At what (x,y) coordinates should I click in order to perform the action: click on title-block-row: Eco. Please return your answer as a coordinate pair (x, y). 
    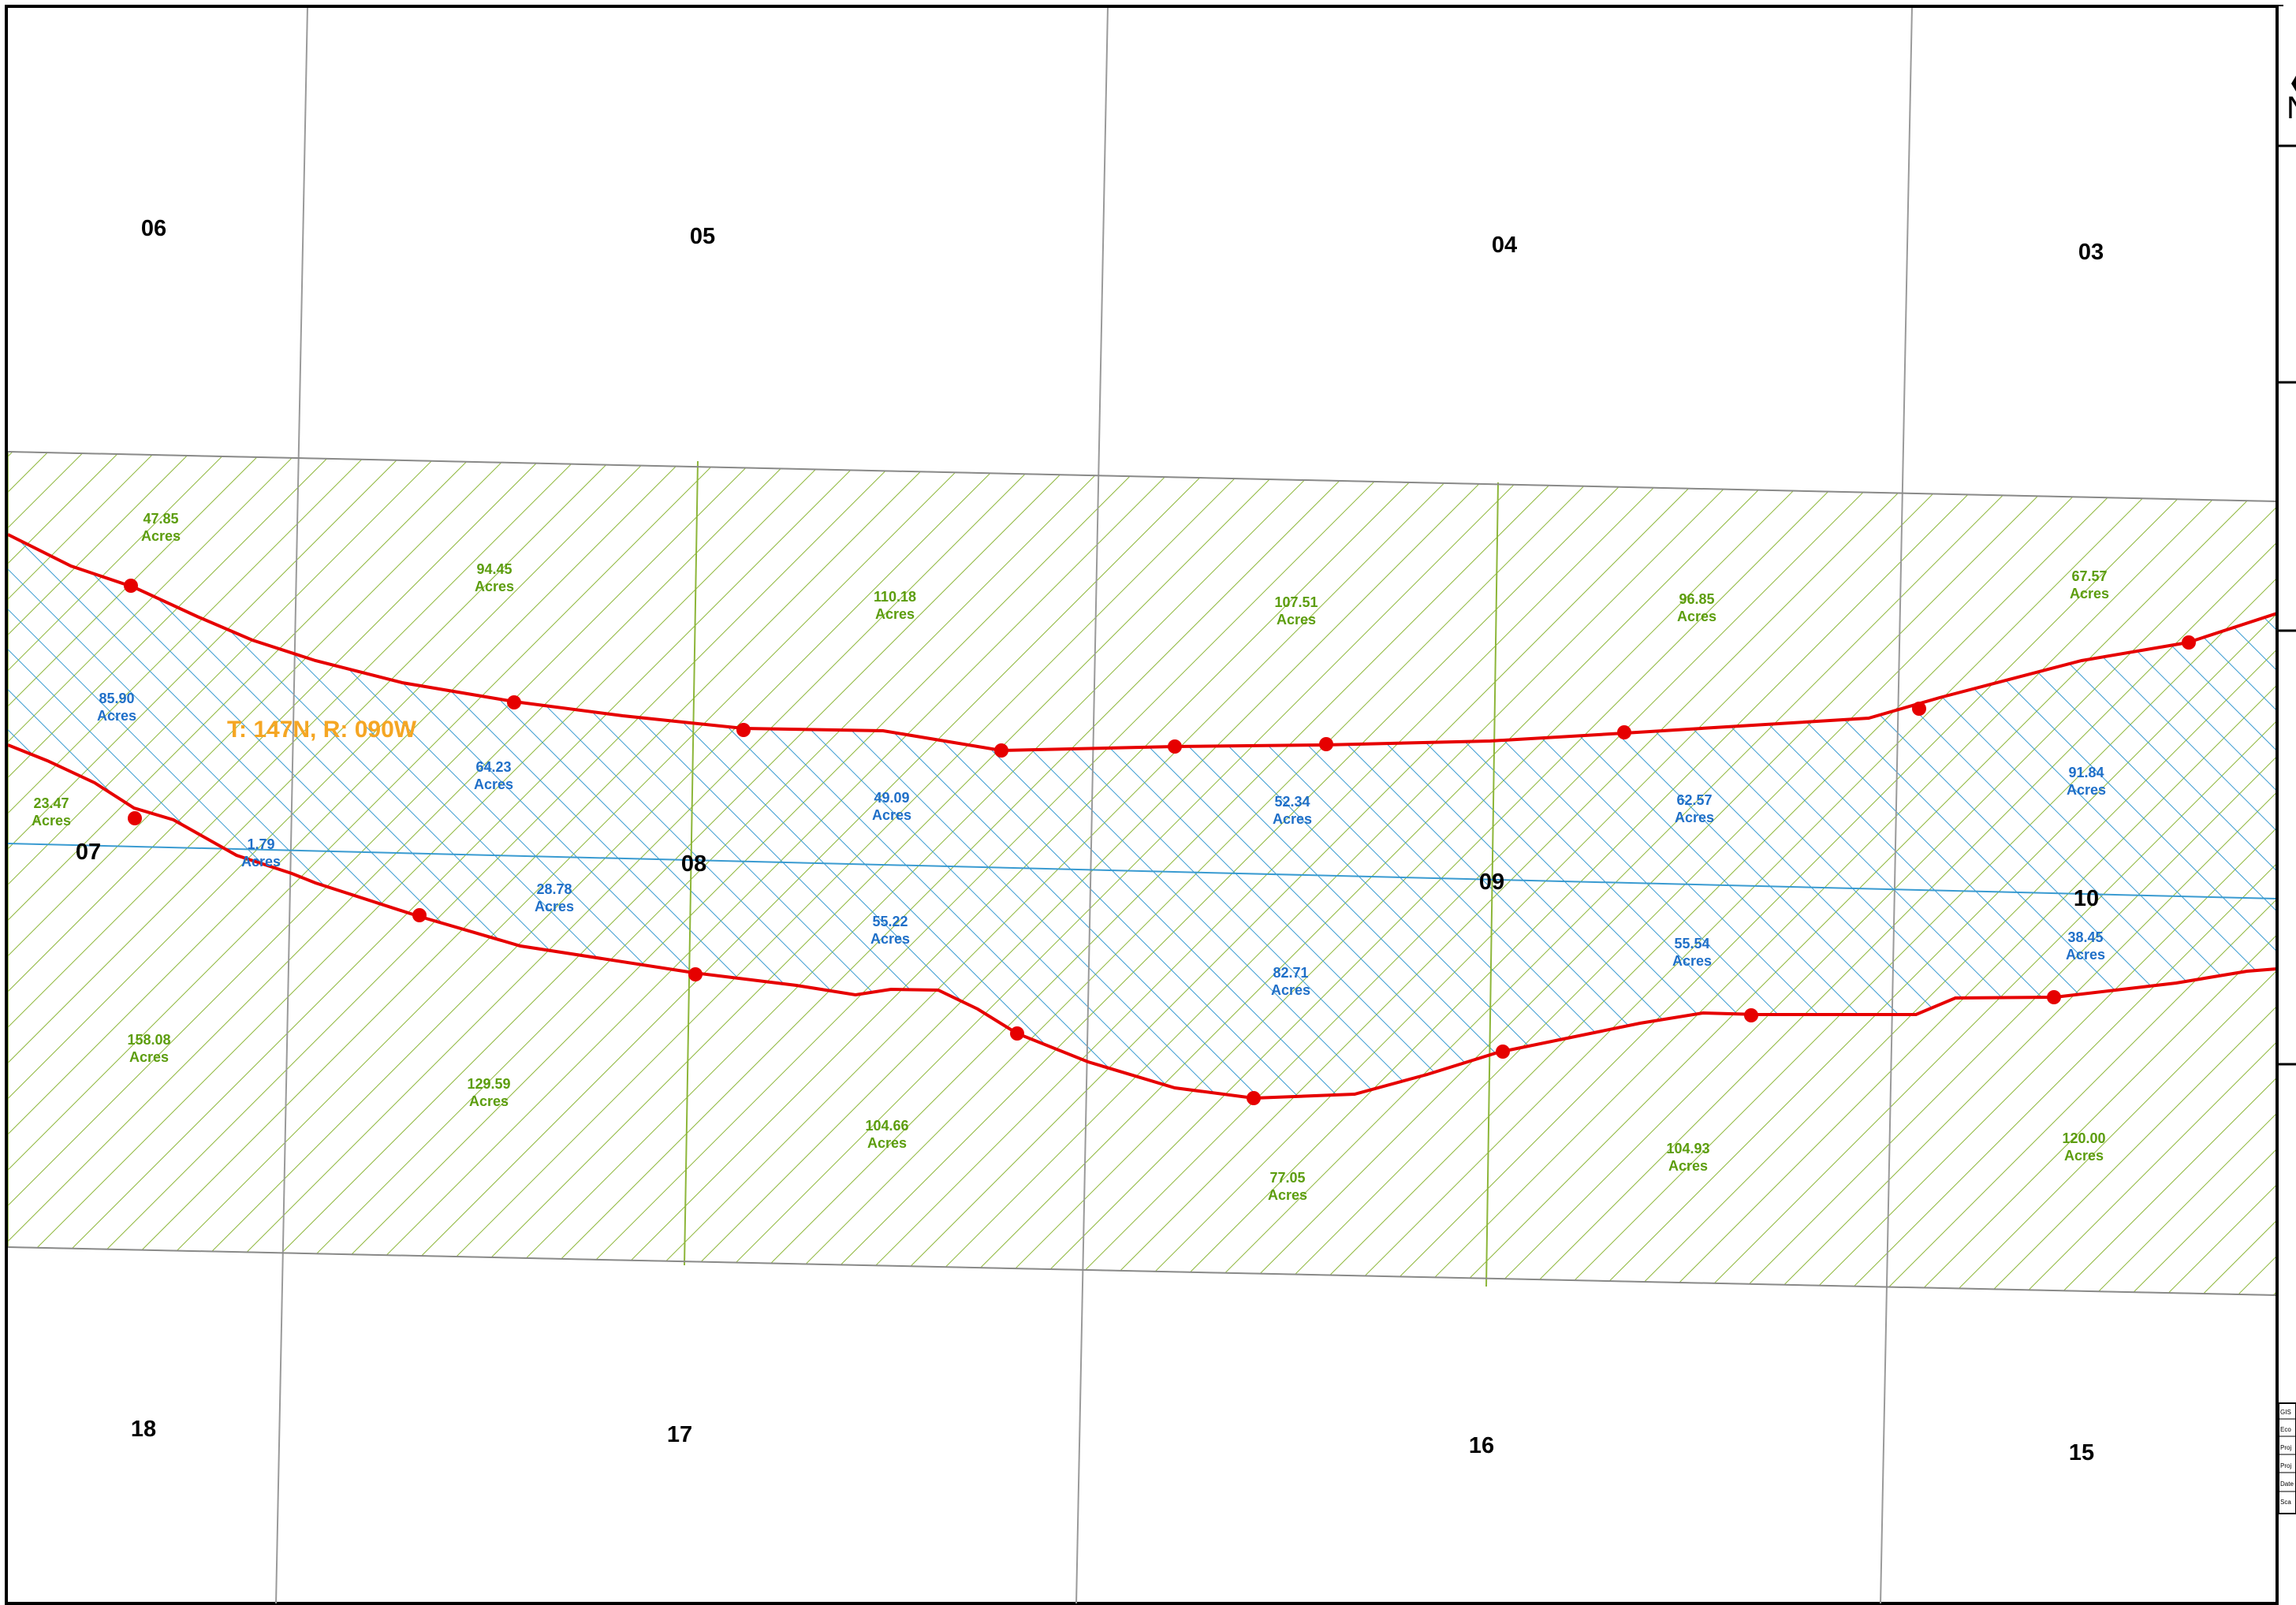
    Looking at the image, I should click on (2285, 1429).